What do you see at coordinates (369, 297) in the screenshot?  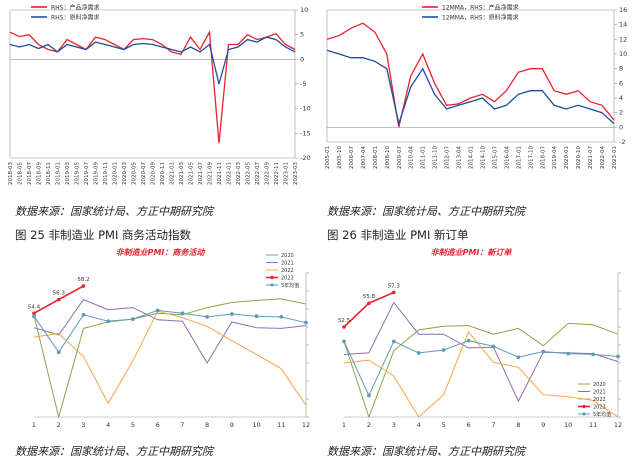 I see `data-label: 55.8` at bounding box center [369, 297].